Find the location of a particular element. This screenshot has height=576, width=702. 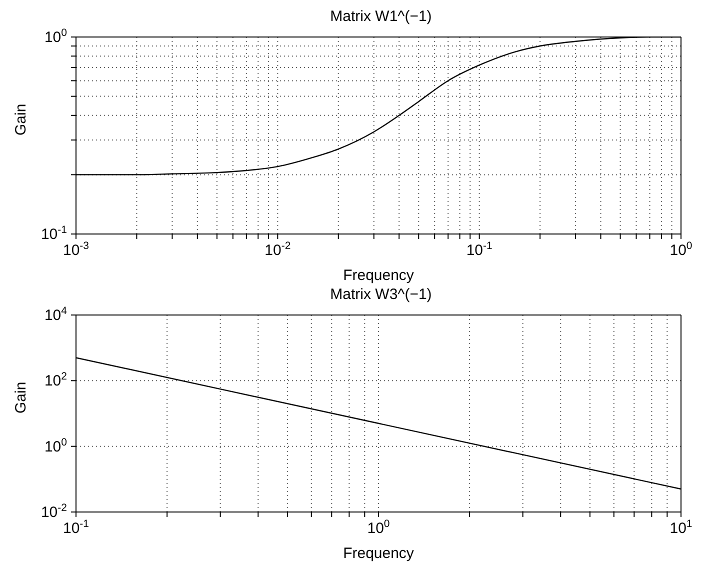

chart-title: Matrix W1^(−1) is located at coordinates (381, 17).